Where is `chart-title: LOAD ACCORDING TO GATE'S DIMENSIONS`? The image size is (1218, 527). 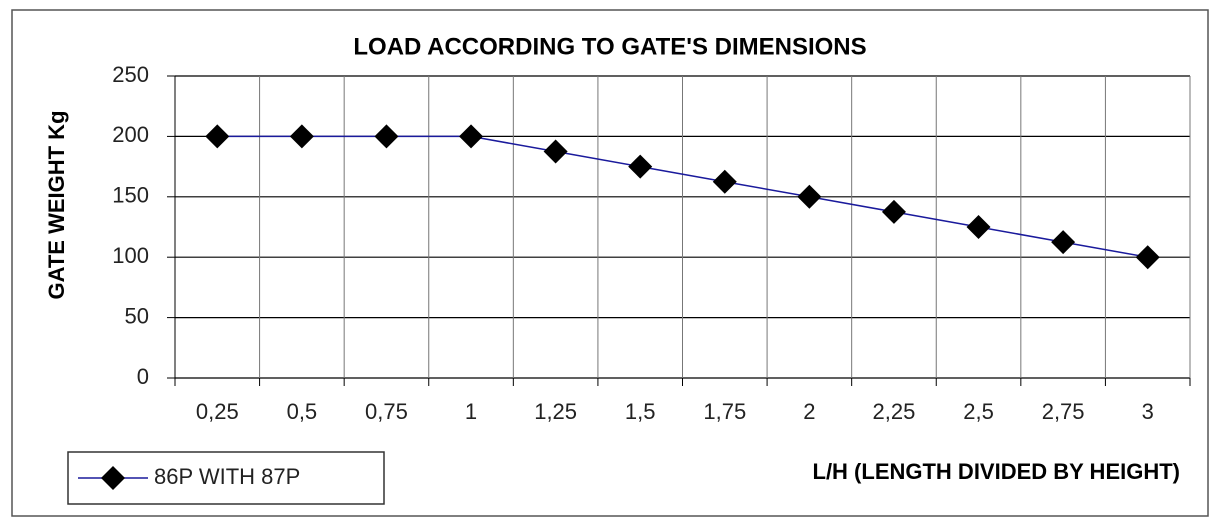
chart-title: LOAD ACCORDING TO GATE'S DIMENSIONS is located at coordinates (609, 46).